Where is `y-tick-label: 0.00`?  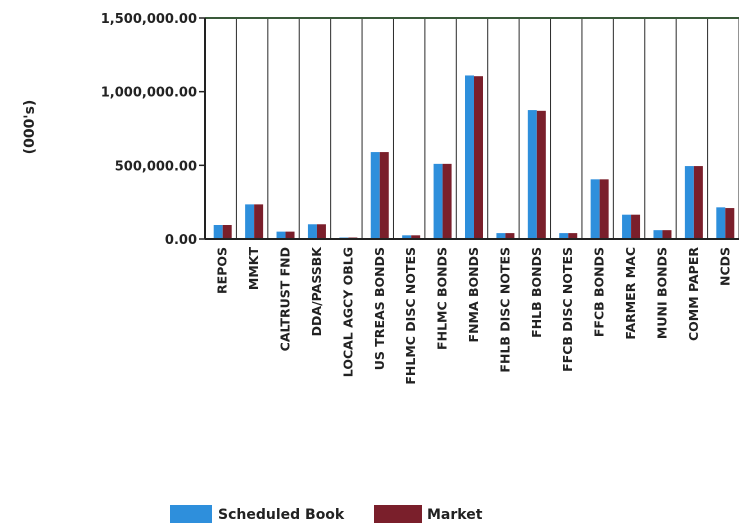
y-tick-label: 0.00 is located at coordinates (181, 240).